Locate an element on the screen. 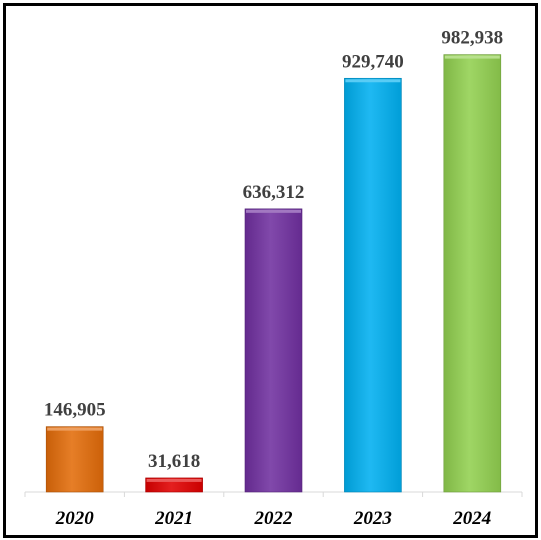 The height and width of the screenshot is (540, 541). bar-2023 is located at coordinates (373, 285).